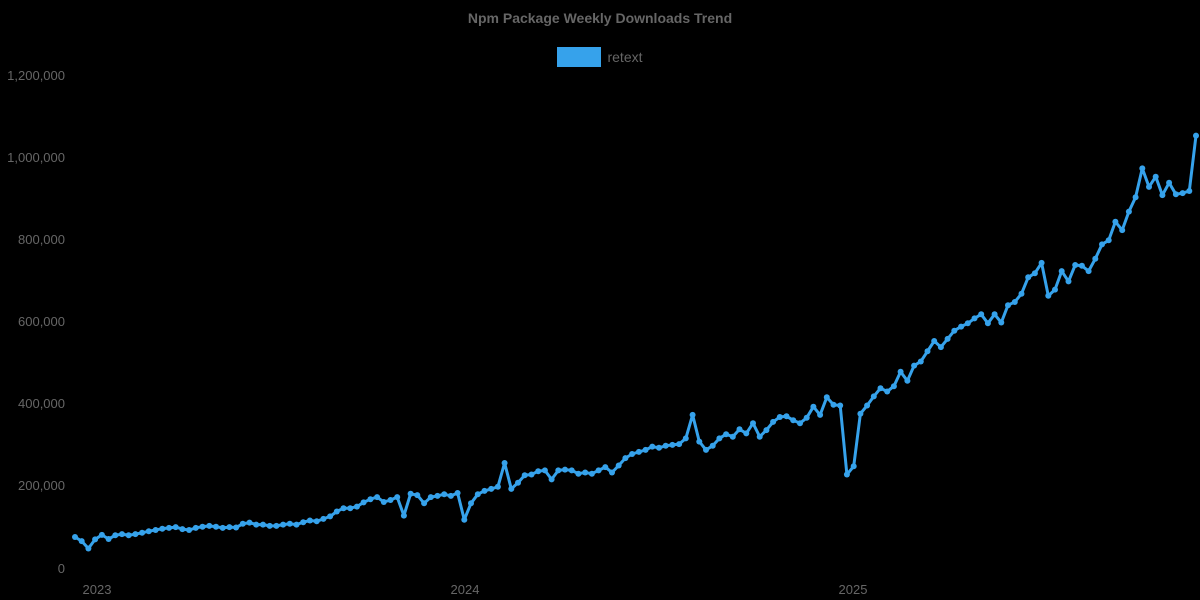 This screenshot has width=1200, height=600. I want to click on legend-label-retext: retext, so click(625, 57).